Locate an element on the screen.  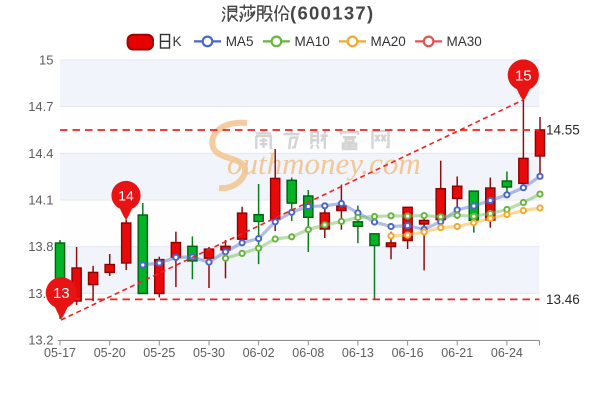
svg-text: 14 is located at coordinates (126, 196).